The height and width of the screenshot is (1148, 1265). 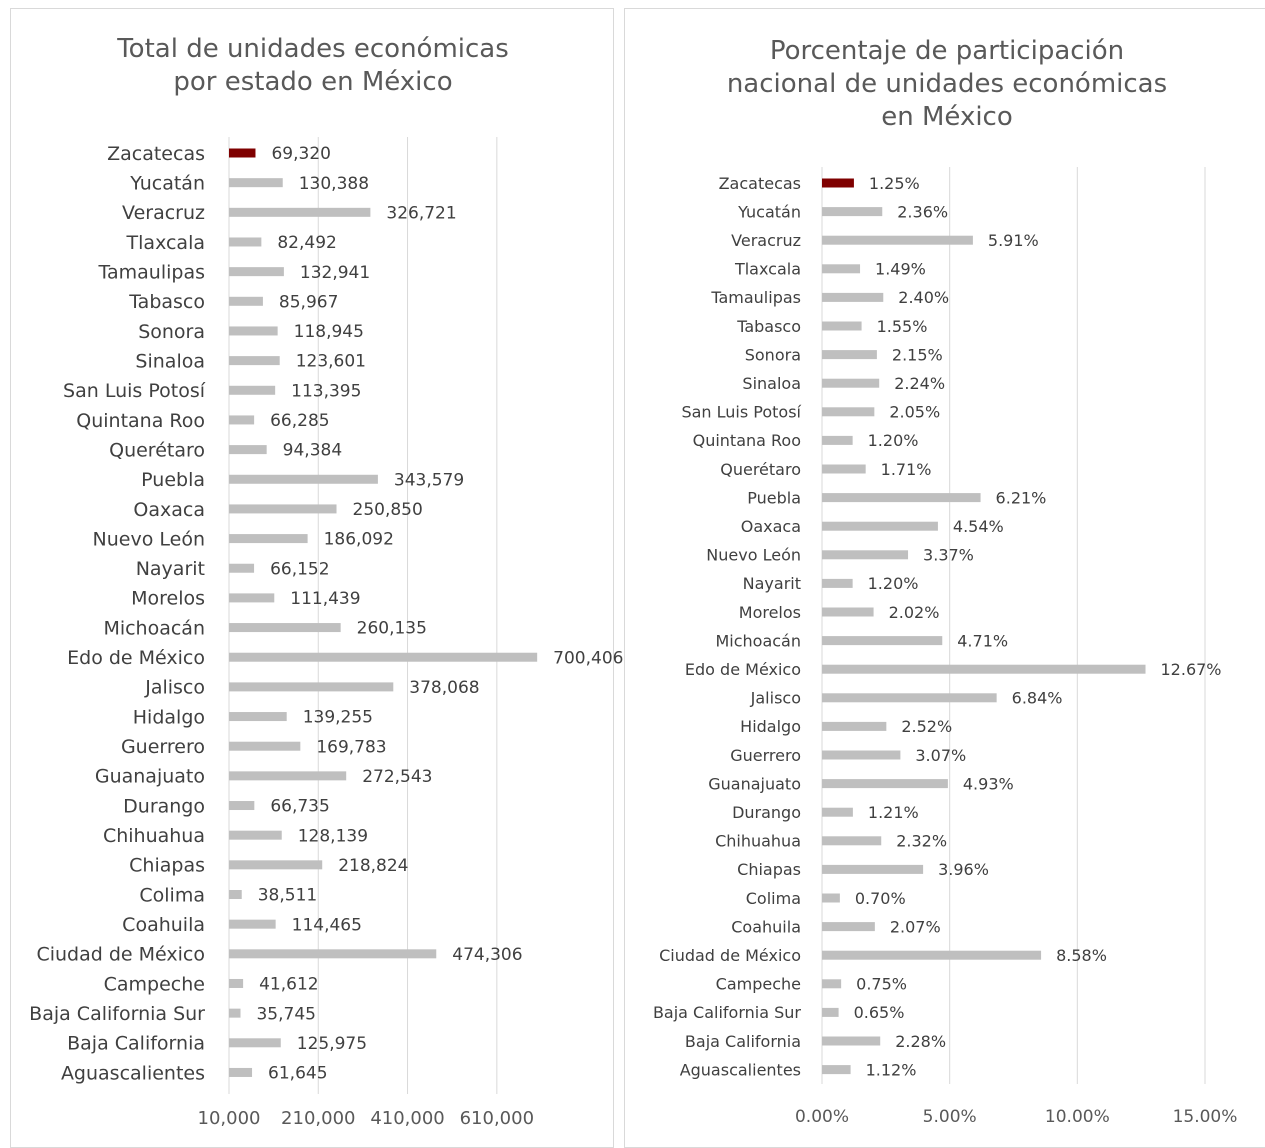 What do you see at coordinates (947, 117) in the screenshot?
I see `chart-title-line: en México` at bounding box center [947, 117].